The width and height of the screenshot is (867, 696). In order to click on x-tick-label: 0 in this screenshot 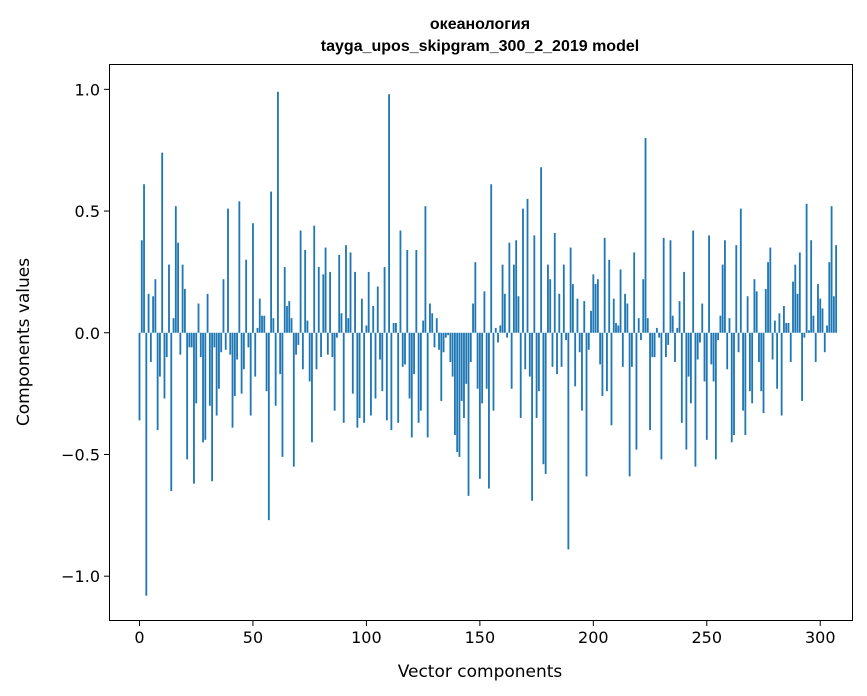, I will do `click(139, 637)`.